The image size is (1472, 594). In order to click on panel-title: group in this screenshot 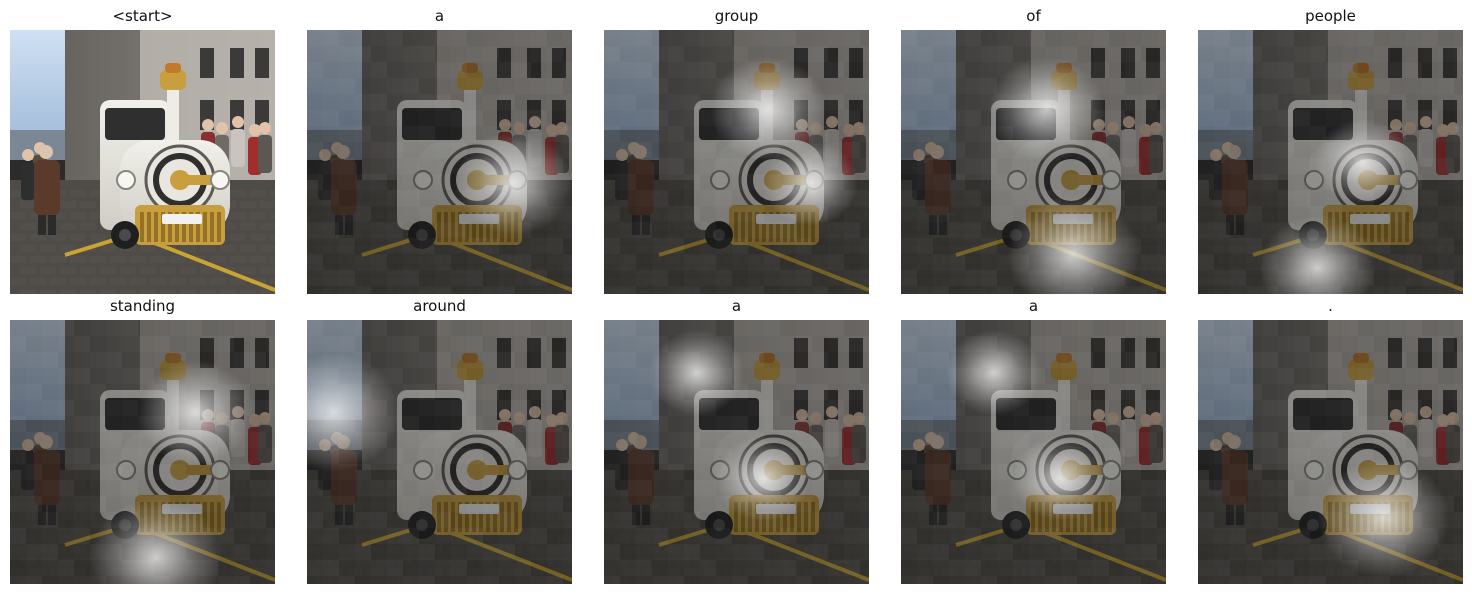, I will do `click(736, 16)`.